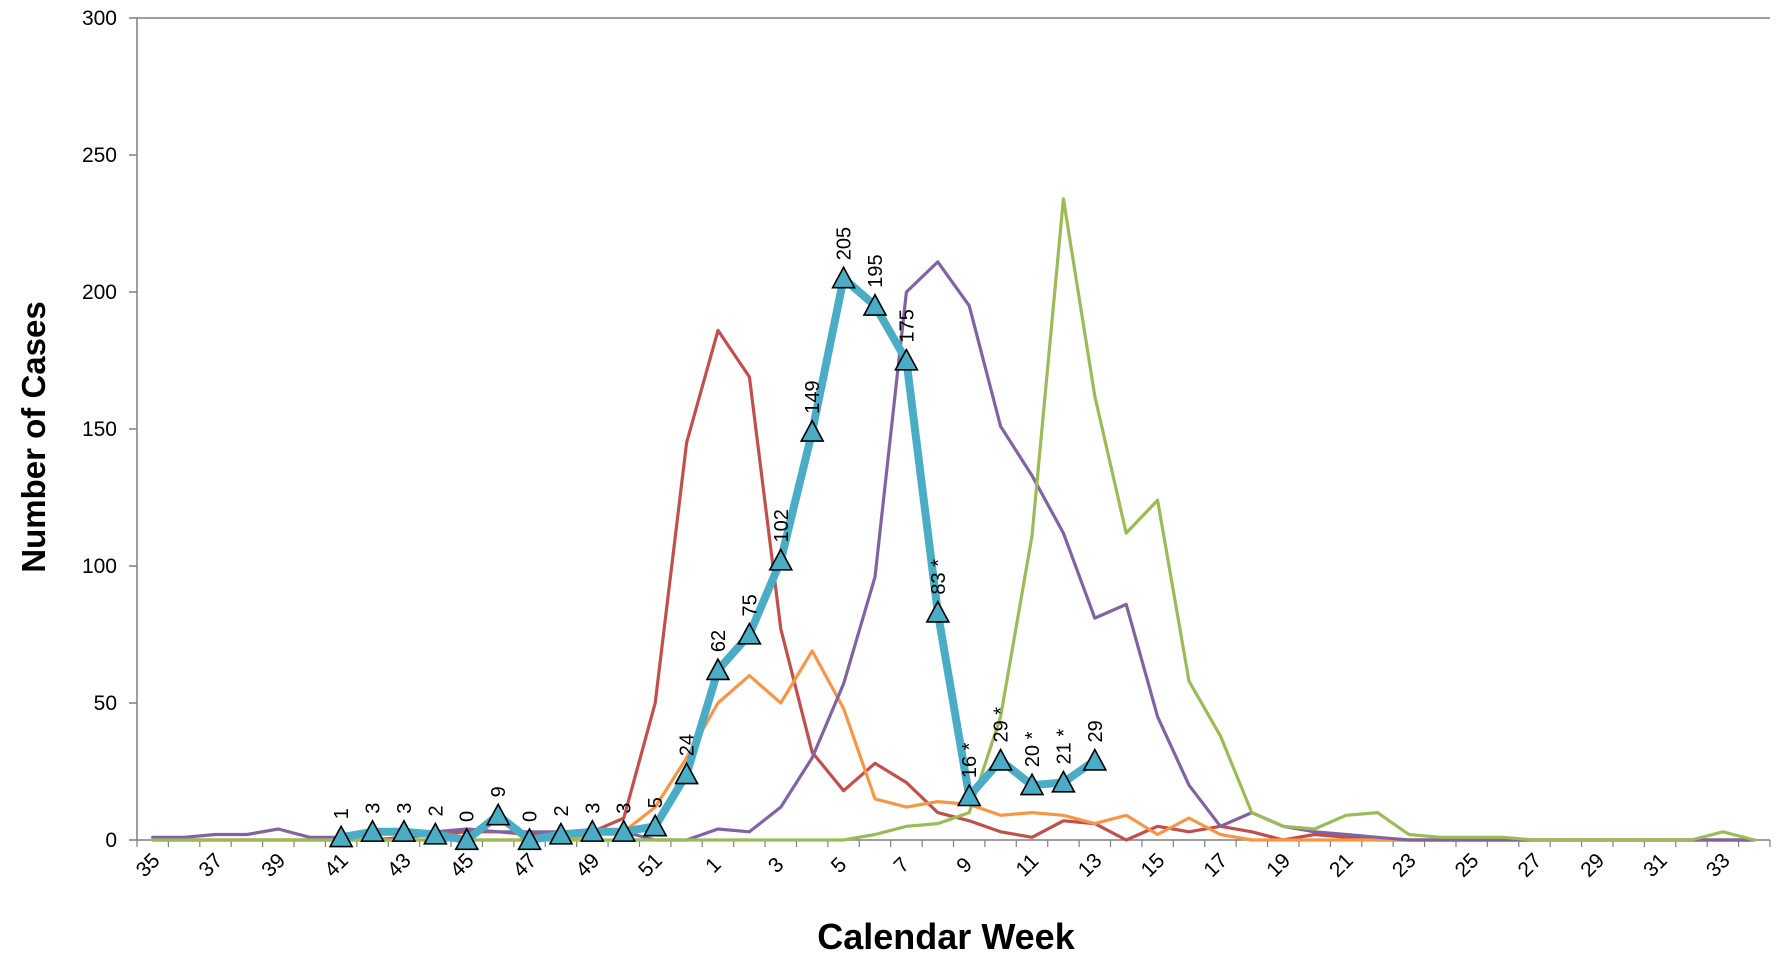  Describe the element at coordinates (105, 703) in the screenshot. I see `y-tick-label: 50` at that location.